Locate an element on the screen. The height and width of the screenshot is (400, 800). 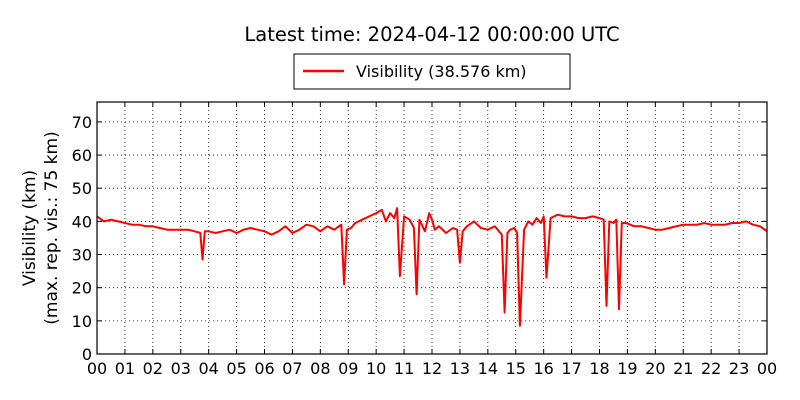
y-tick-label: 0 is located at coordinates (87, 354).